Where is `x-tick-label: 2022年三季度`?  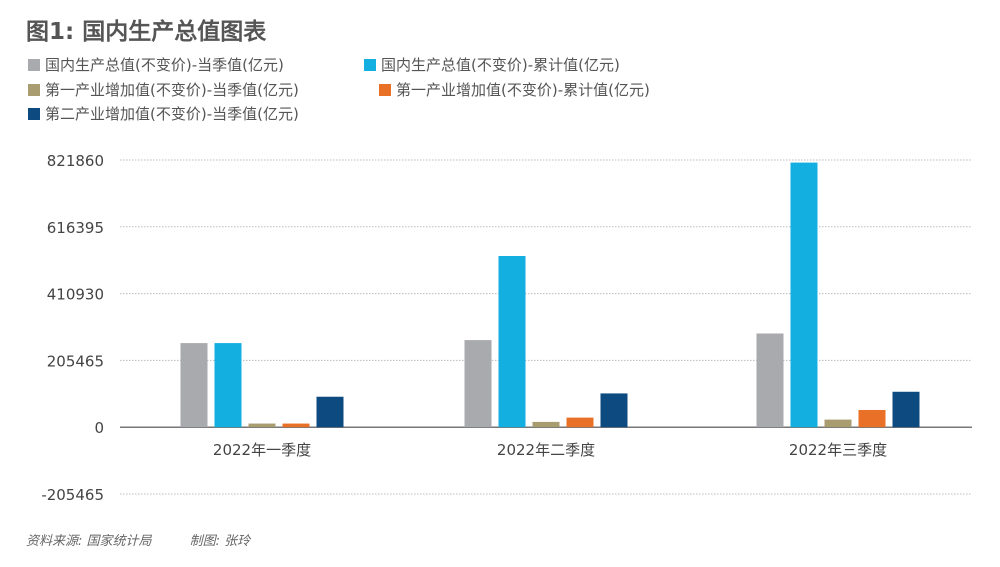 x-tick-label: 2022年三季度 is located at coordinates (838, 450).